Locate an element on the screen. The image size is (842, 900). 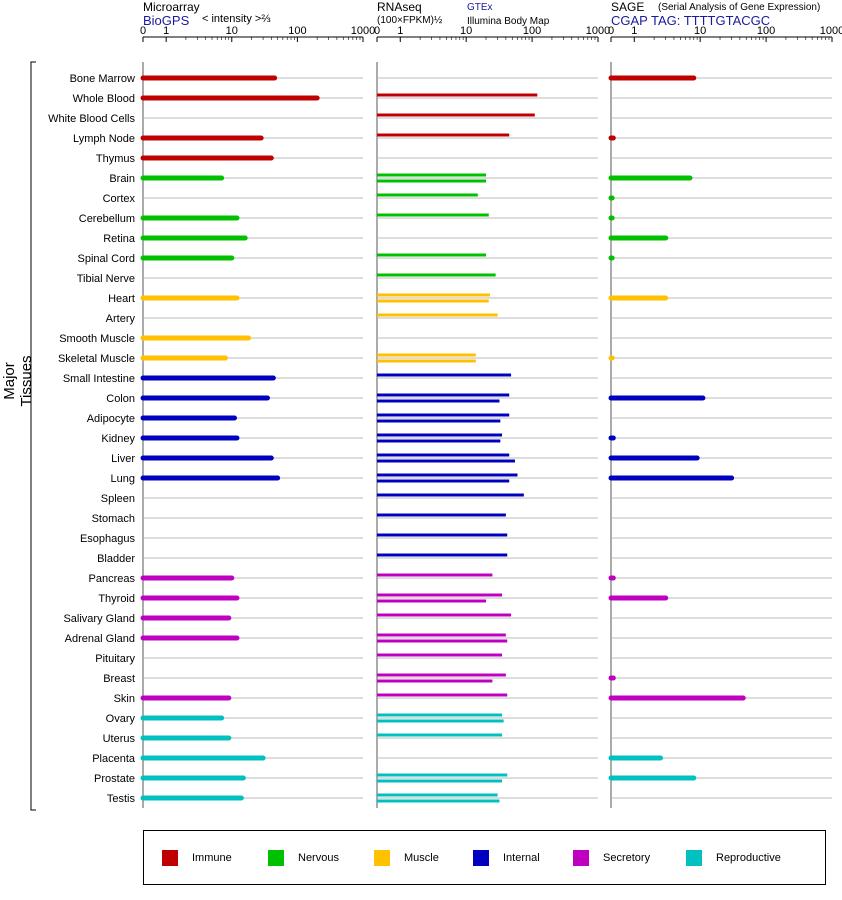
panel2-tick-label: 1 is located at coordinates (400, 31).